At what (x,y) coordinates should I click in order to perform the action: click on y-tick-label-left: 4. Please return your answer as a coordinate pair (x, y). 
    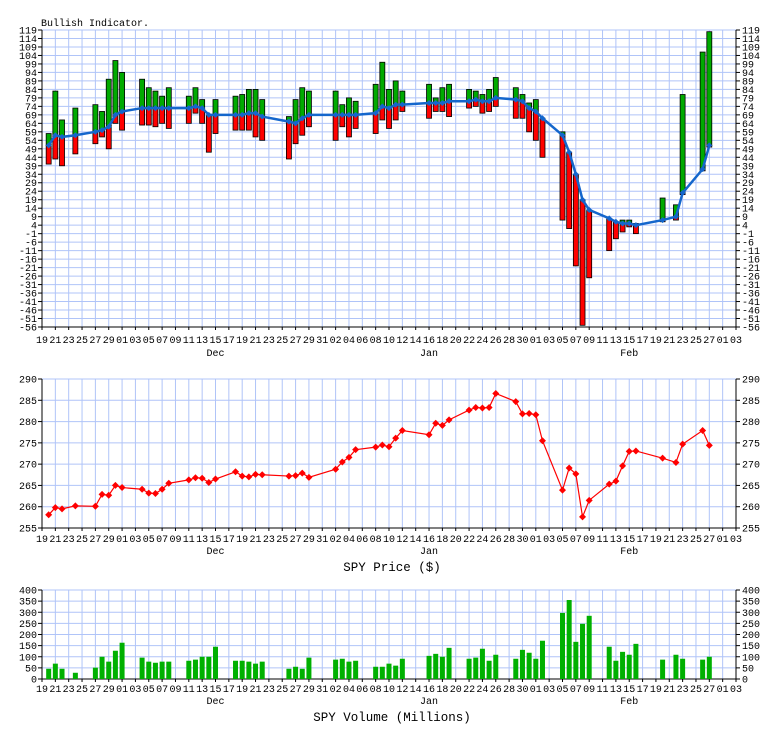
    Looking at the image, I should click on (34, 227).